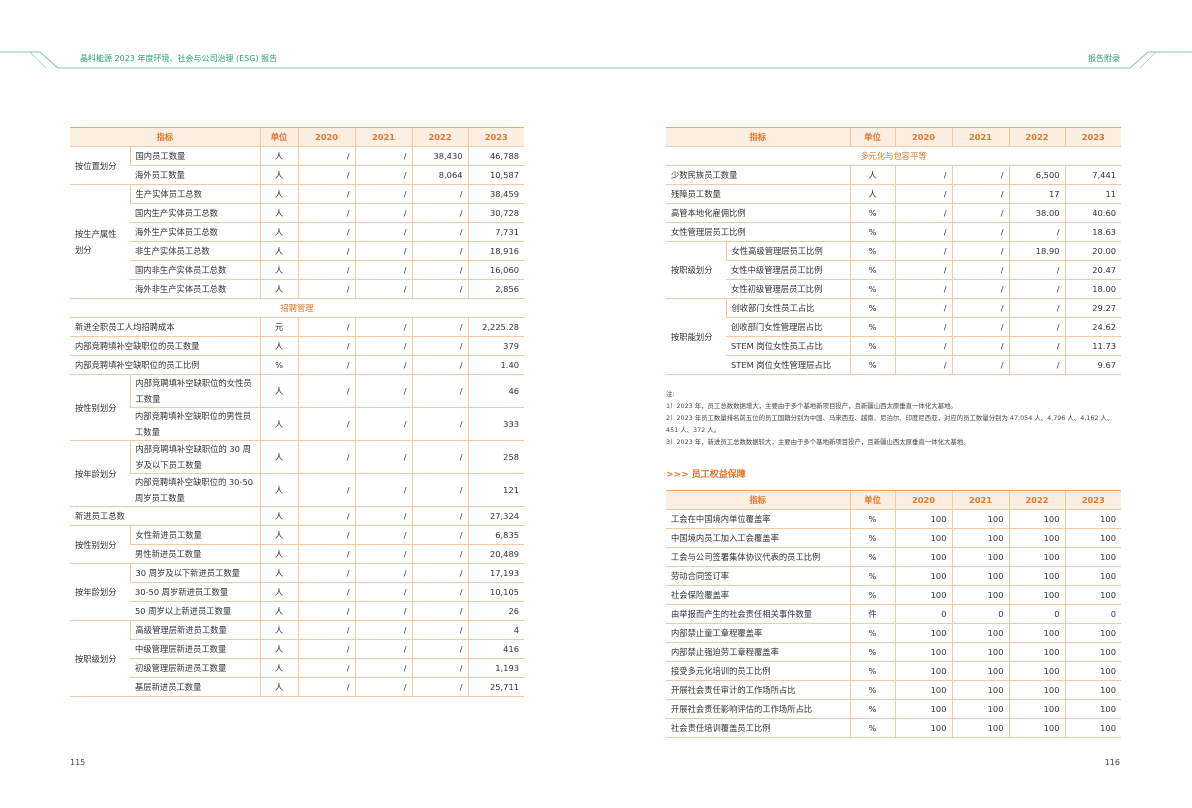 Image resolution: width=1192 pixels, height=808 pixels. What do you see at coordinates (165, 365) in the screenshot?
I see `indicator-cell: 内部竞聘填补空缺职位的员工比例` at bounding box center [165, 365].